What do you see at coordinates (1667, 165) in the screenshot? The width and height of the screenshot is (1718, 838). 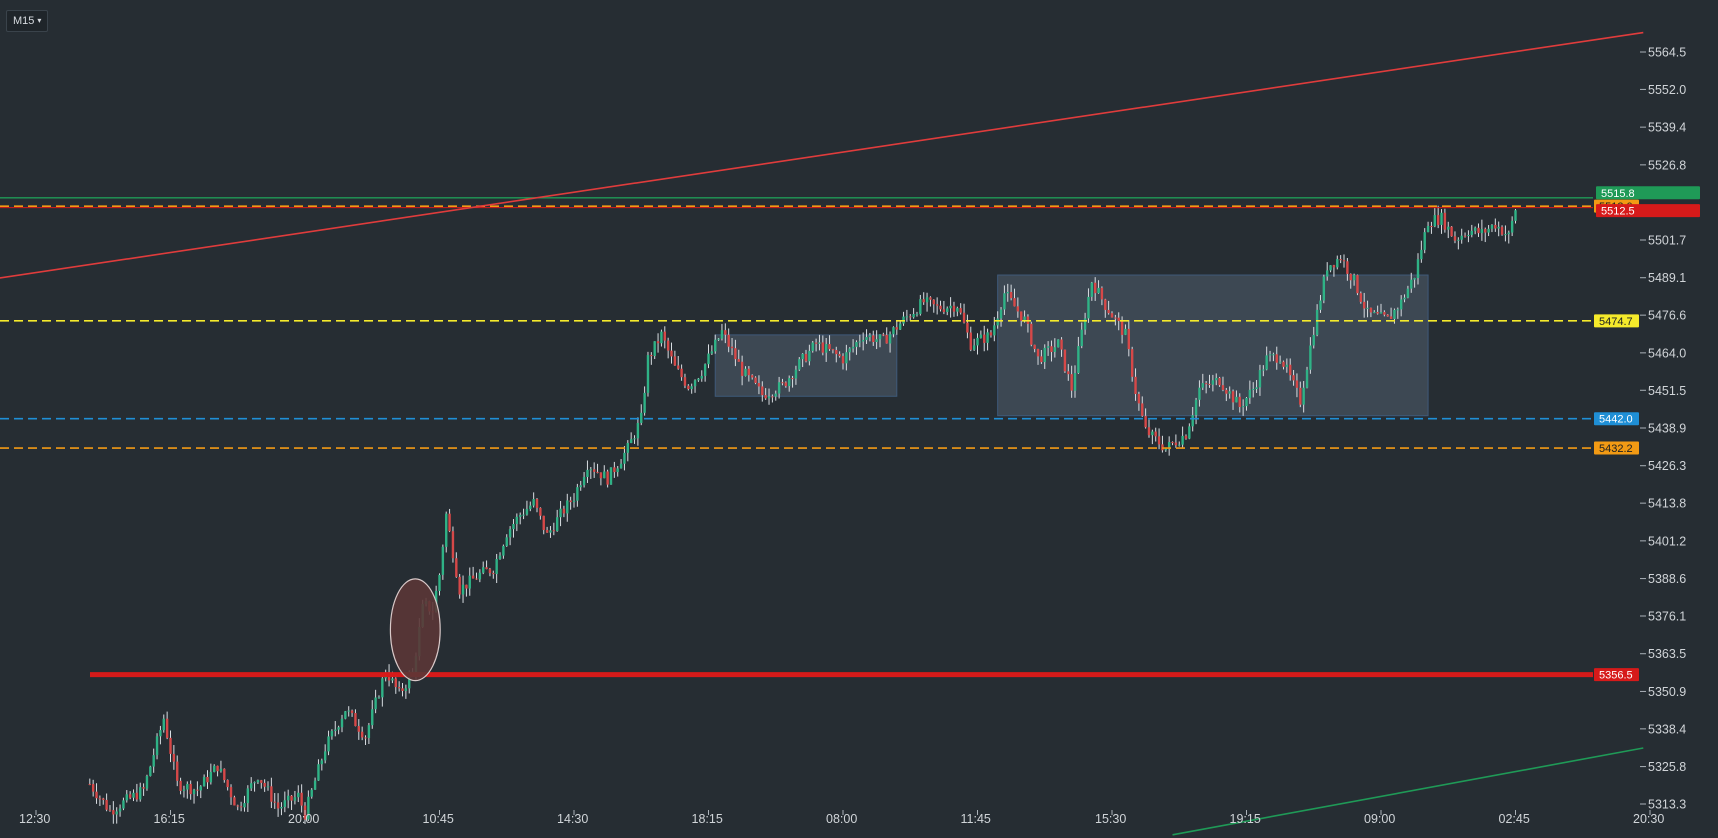 I see `y-tick-label: 5526.8` at bounding box center [1667, 165].